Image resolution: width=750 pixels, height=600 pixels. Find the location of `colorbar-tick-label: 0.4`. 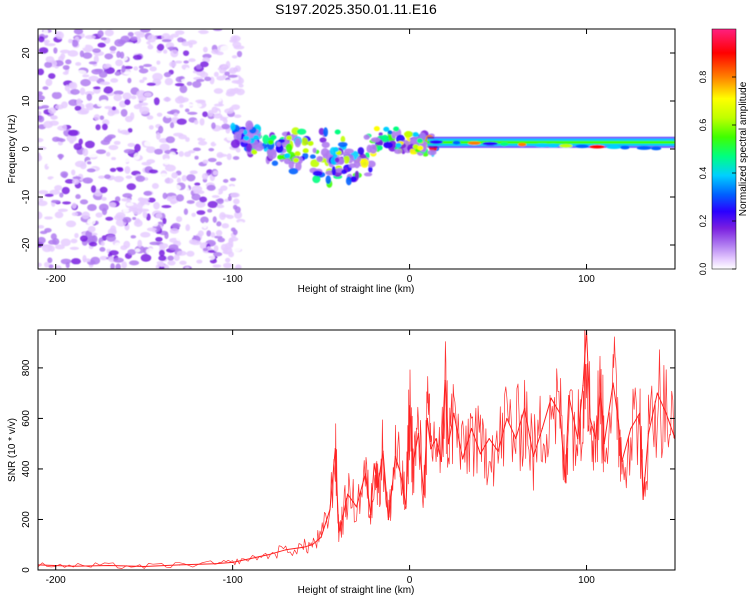

colorbar-tick-label: 0.4 is located at coordinates (703, 173).